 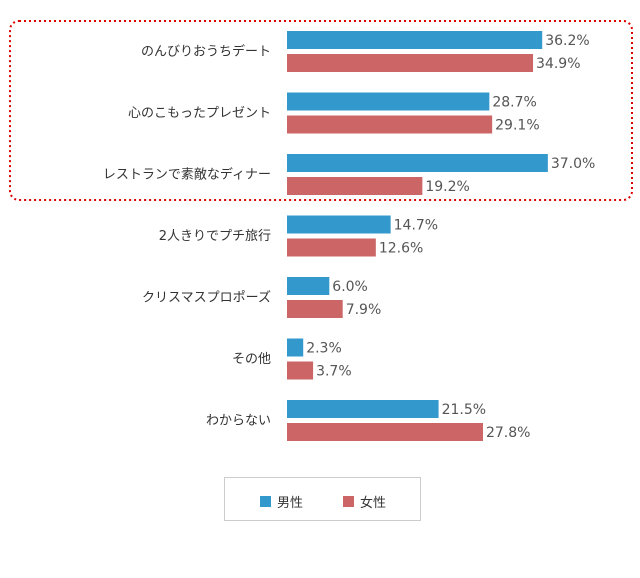 What do you see at coordinates (558, 64) in the screenshot?
I see `data-label: 34.9%` at bounding box center [558, 64].